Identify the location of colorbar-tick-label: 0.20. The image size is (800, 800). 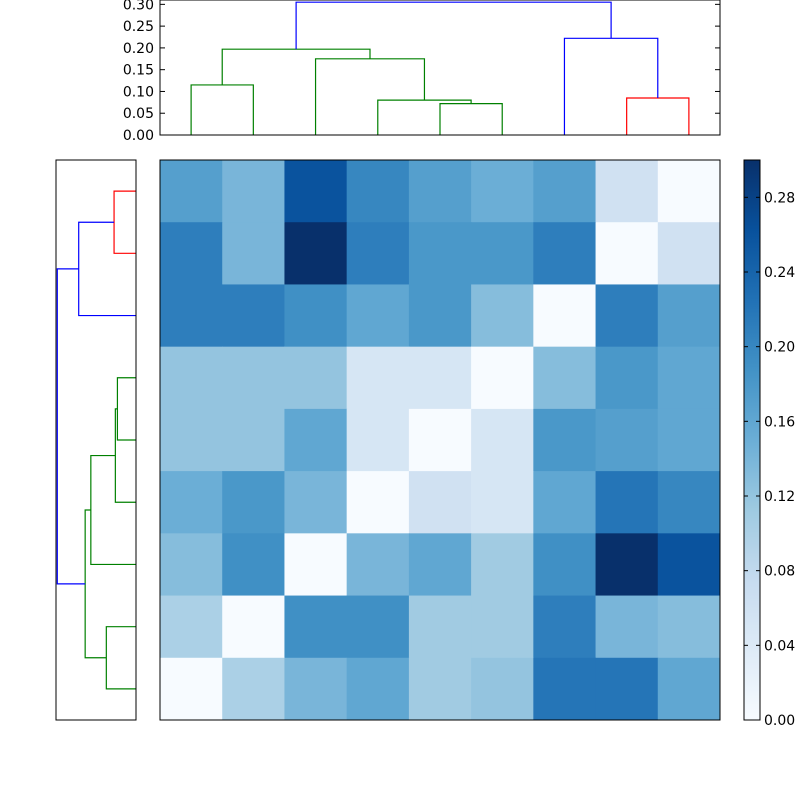
(779, 348).